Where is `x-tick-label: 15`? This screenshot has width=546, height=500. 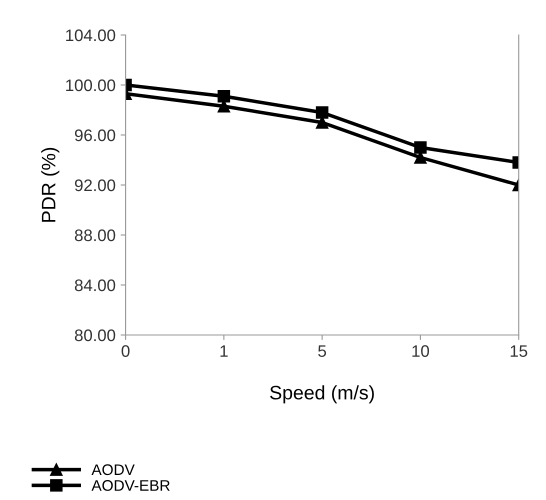 x-tick-label: 15 is located at coordinates (519, 351).